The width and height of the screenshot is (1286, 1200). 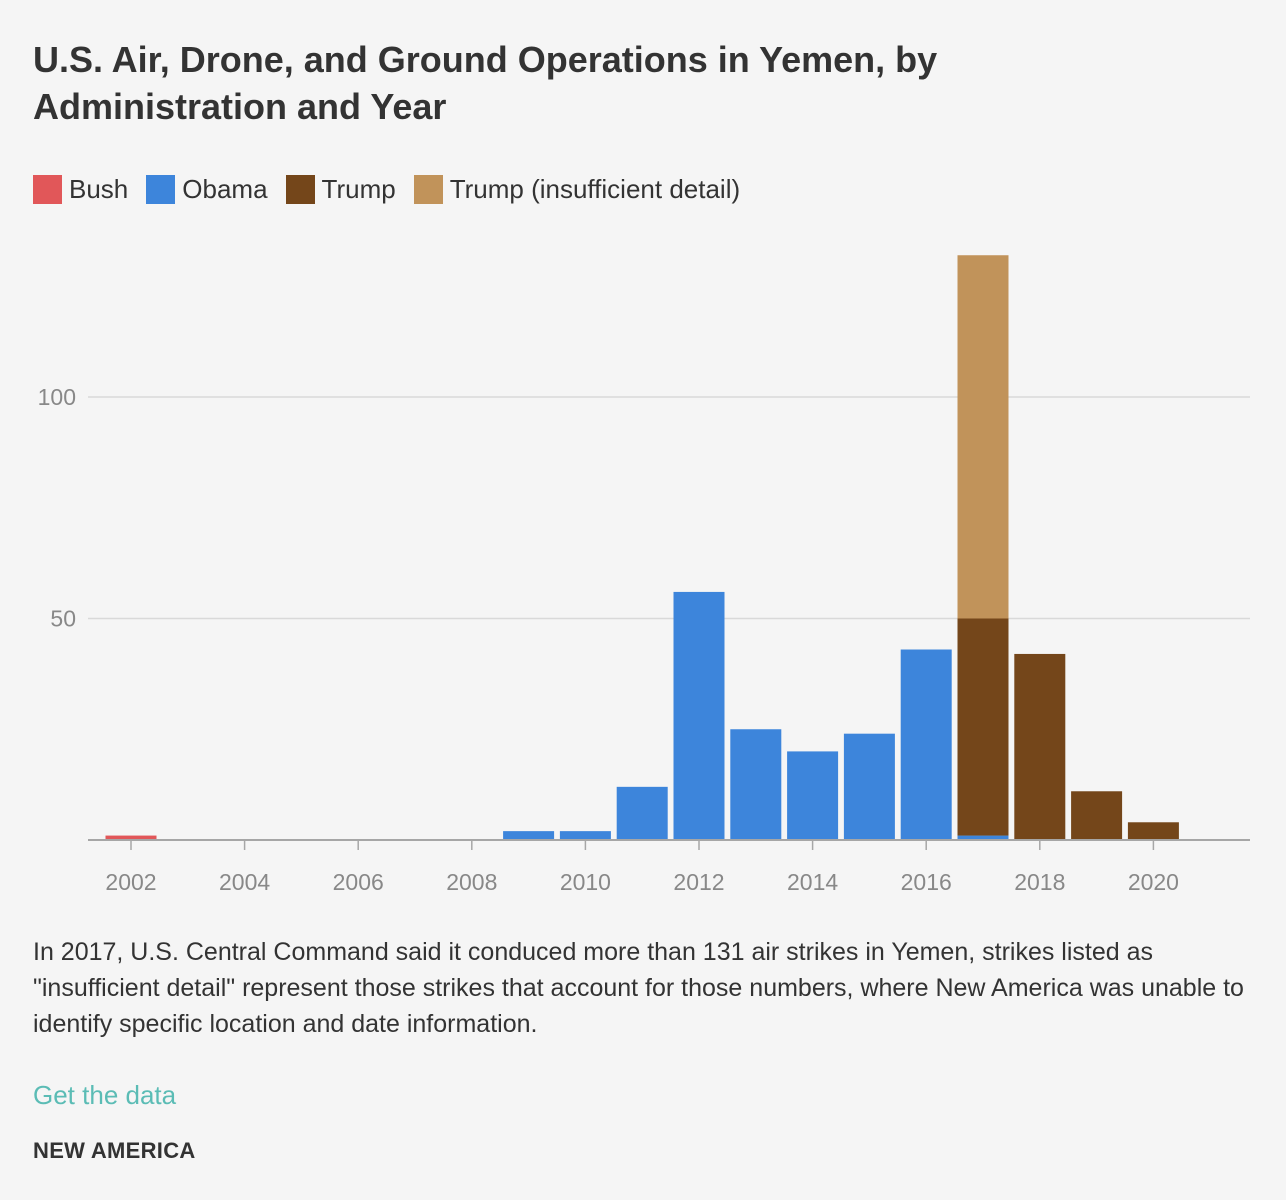 What do you see at coordinates (756, 784) in the screenshot?
I see `bar-obama-2013` at bounding box center [756, 784].